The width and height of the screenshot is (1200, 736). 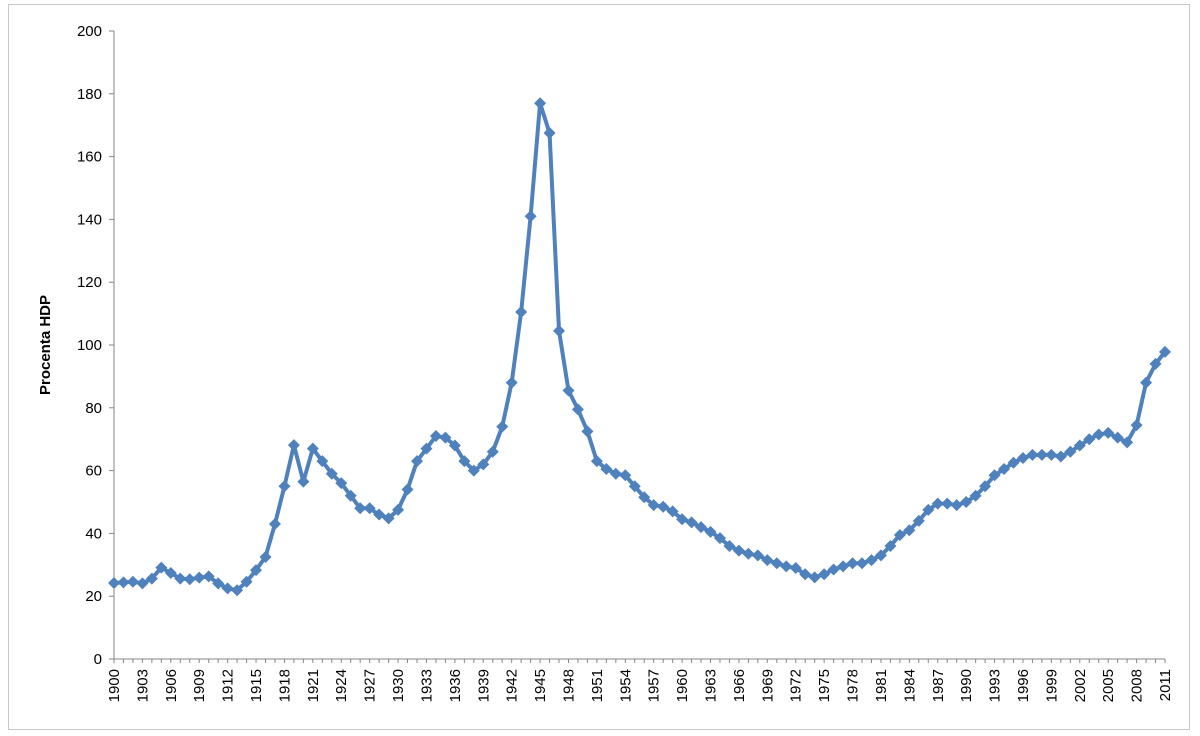 I want to click on x-tick-label: 1945, so click(x=540, y=685).